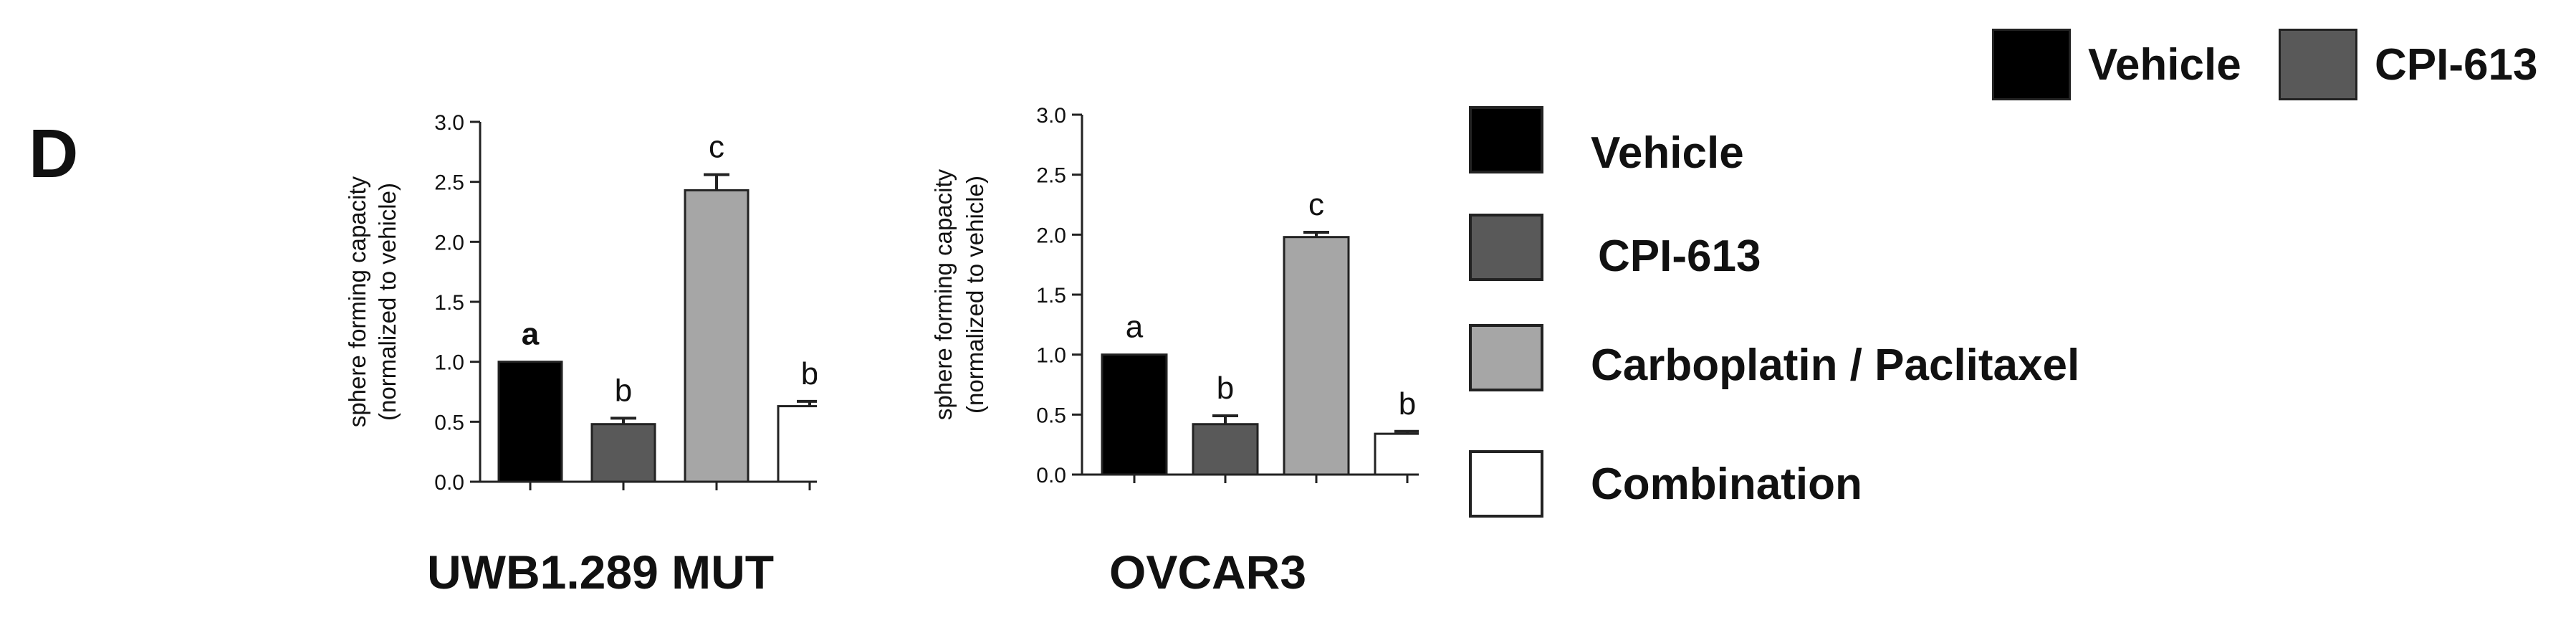  I want to click on legend-item-cpi613: CPI-613, so click(1615, 248).